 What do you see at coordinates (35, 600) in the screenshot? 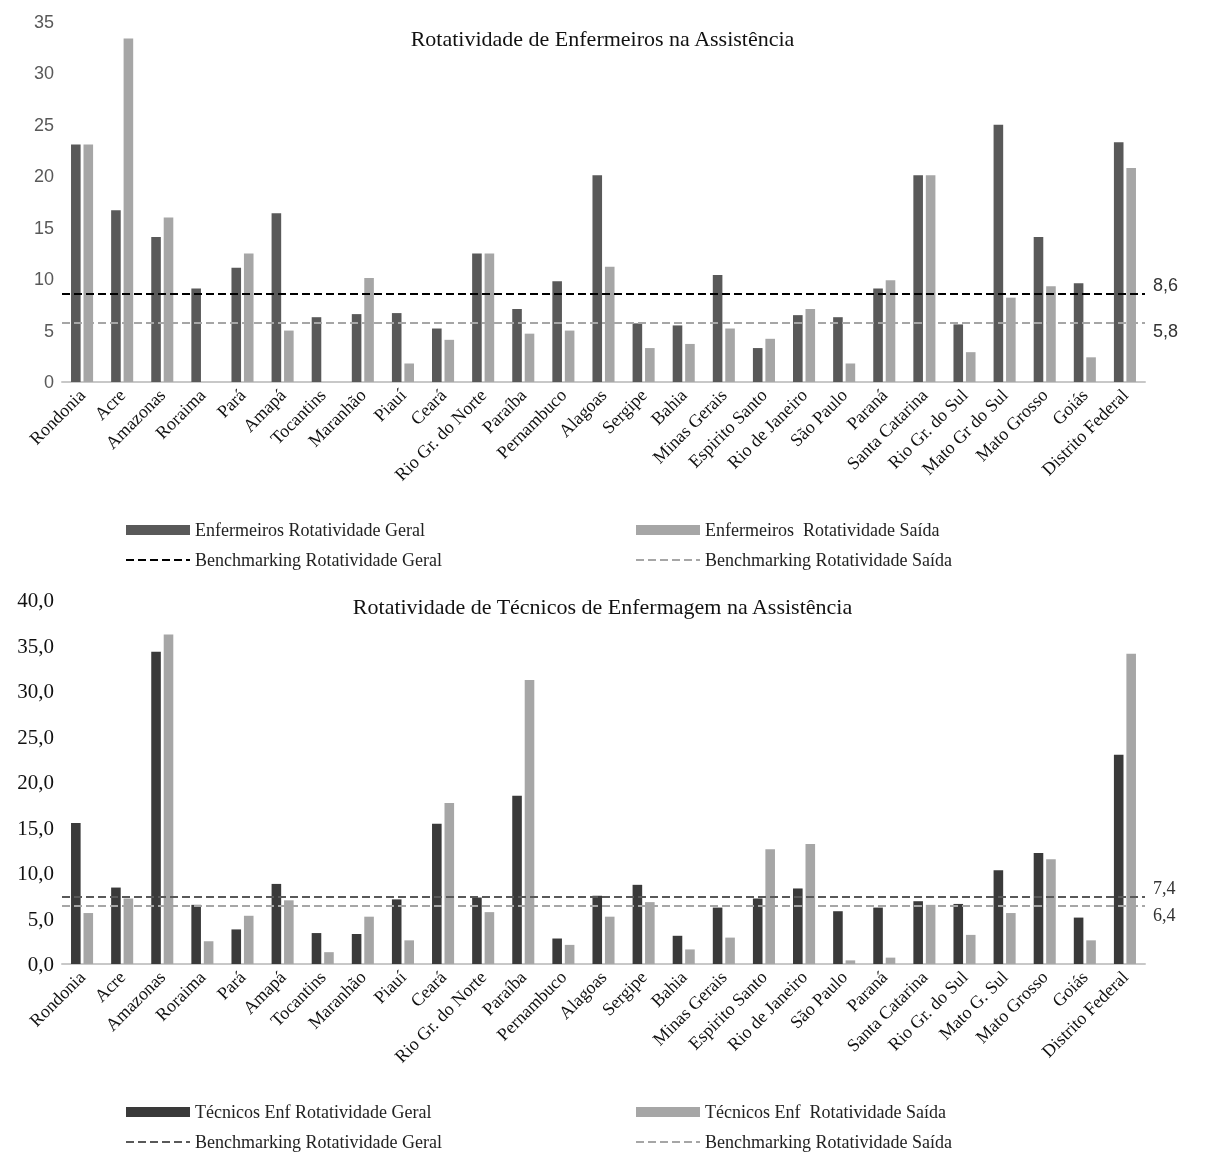
I see `y-tick-label: 40,0` at bounding box center [35, 600].